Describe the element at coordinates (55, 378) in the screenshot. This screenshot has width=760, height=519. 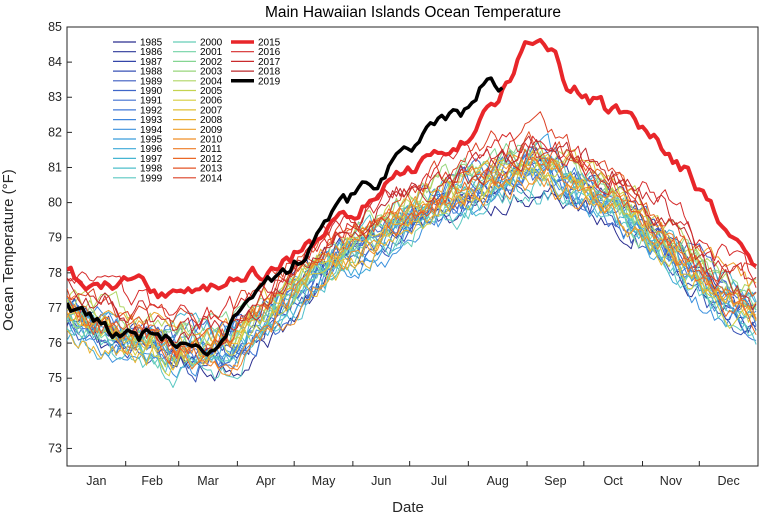
I see `y-tick-label: 75` at that location.